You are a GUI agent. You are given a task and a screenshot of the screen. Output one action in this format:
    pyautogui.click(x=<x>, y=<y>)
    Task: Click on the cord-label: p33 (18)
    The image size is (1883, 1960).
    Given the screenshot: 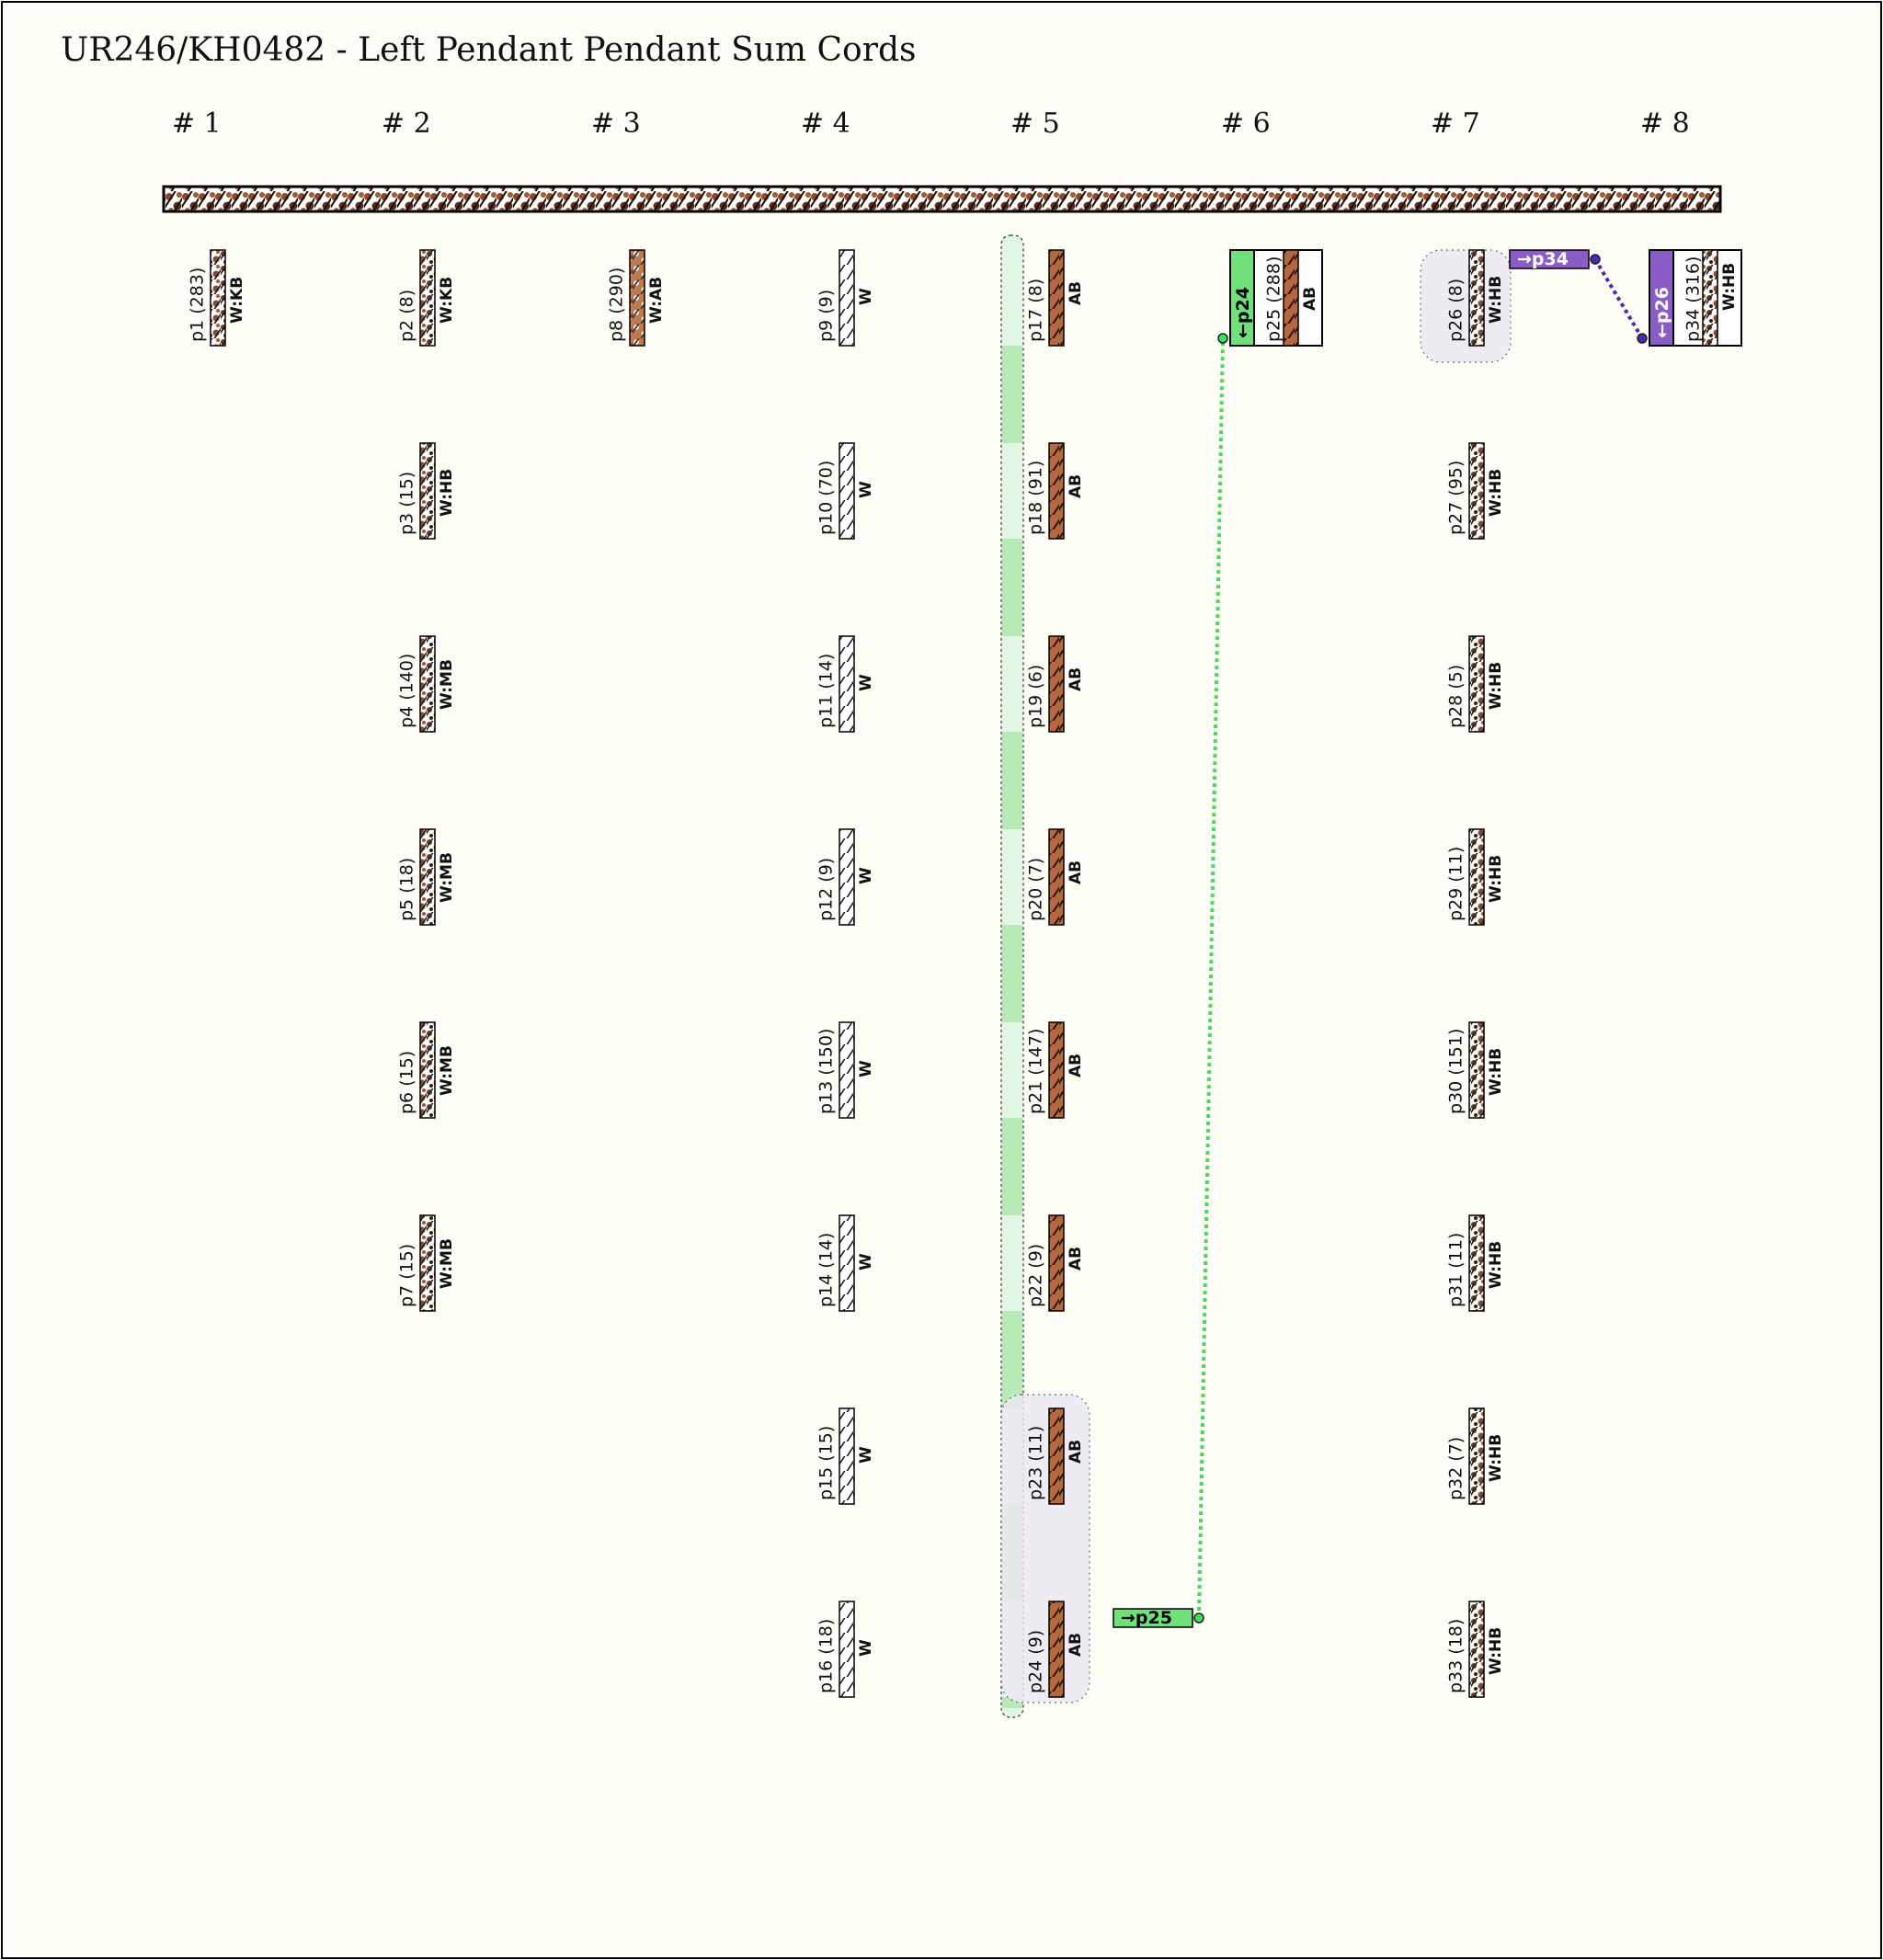 What is the action you would take?
    pyautogui.click(x=1456, y=1656)
    